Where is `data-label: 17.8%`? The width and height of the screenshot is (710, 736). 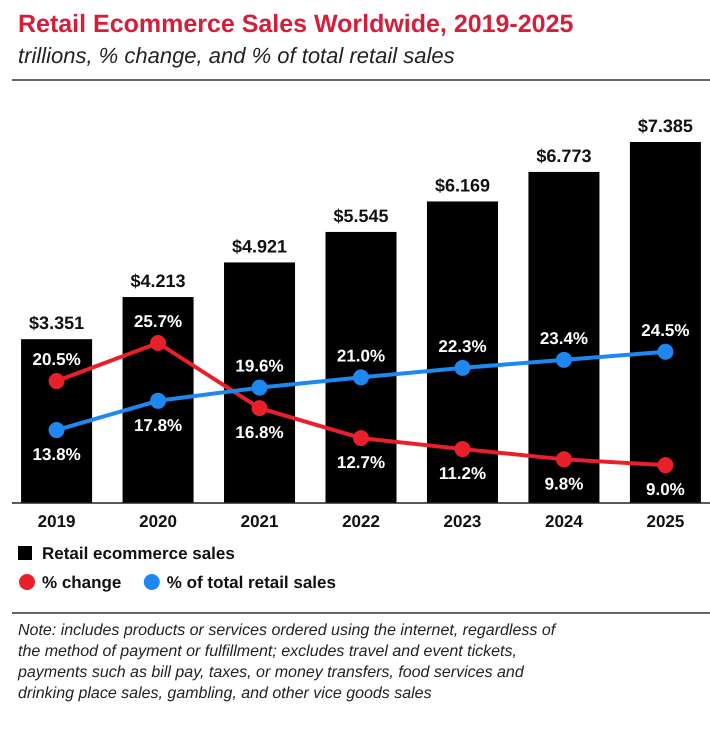 data-label: 17.8% is located at coordinates (158, 425).